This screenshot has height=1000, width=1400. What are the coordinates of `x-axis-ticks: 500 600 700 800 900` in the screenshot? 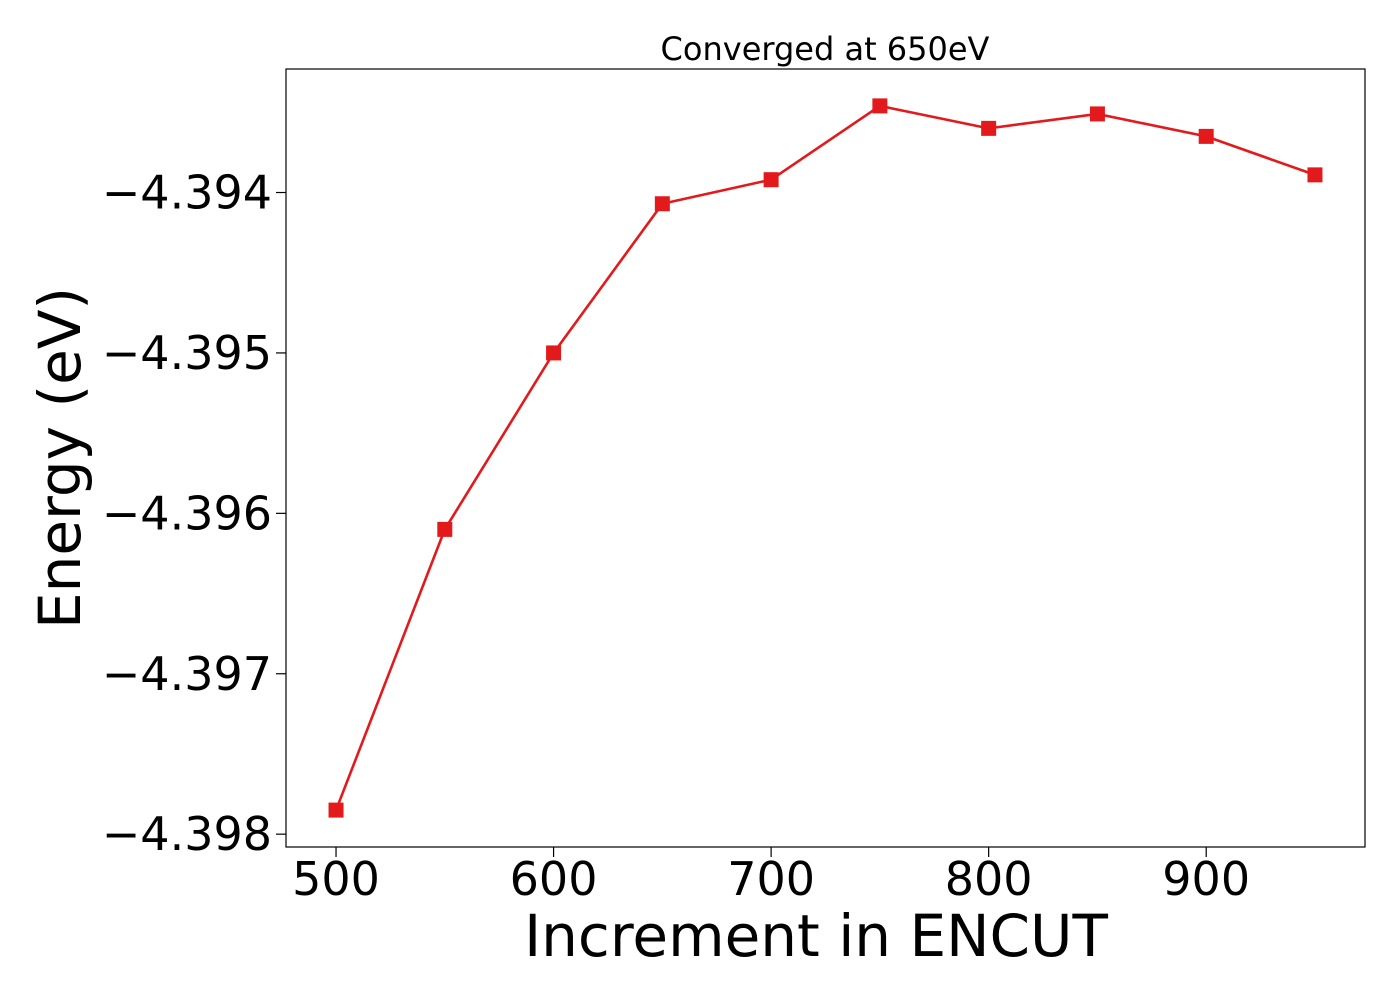 It's located at (771, 876).